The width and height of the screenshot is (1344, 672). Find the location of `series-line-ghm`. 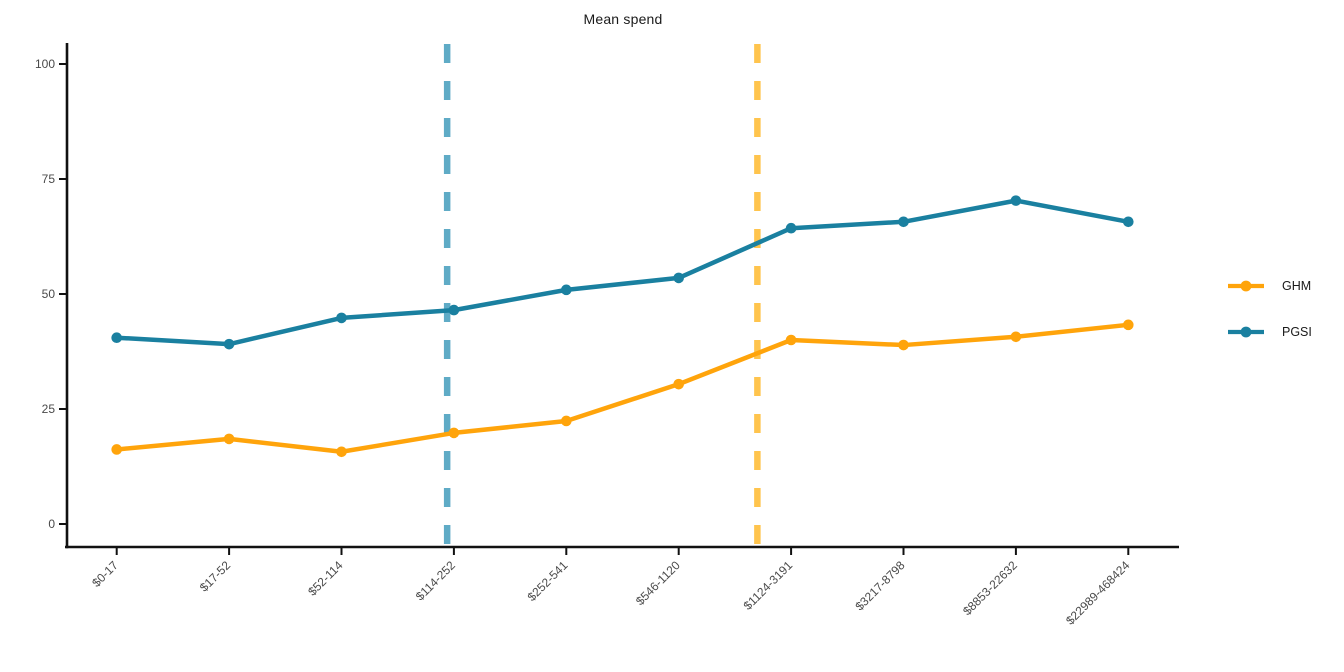

series-line-ghm is located at coordinates (622, 388).